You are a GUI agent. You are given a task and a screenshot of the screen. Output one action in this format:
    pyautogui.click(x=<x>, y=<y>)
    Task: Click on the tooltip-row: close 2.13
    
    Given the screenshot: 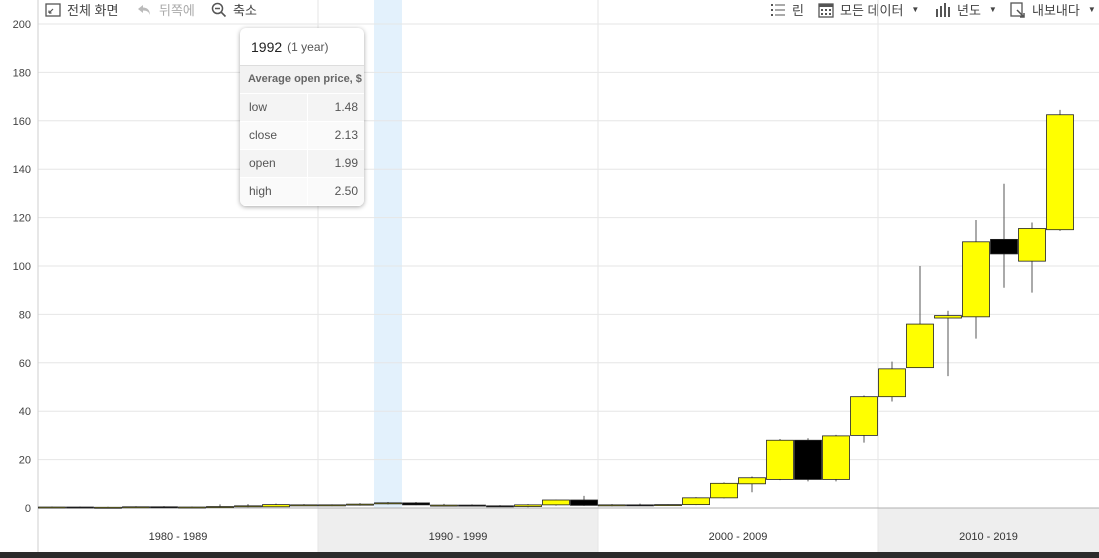 What is the action you would take?
    pyautogui.click(x=302, y=136)
    